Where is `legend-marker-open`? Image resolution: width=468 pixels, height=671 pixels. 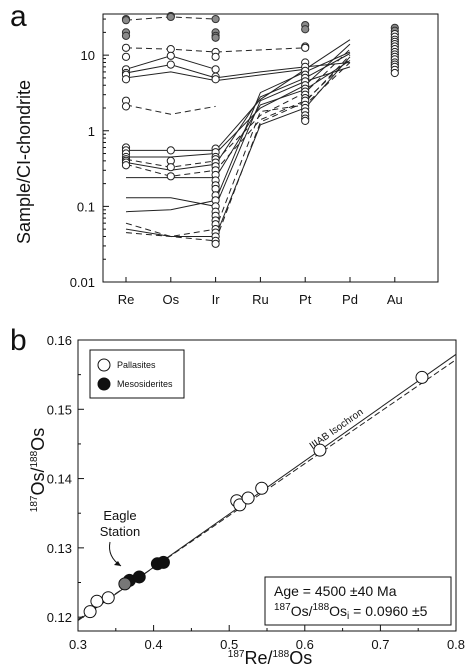
legend-marker-open is located at coordinates (104, 365).